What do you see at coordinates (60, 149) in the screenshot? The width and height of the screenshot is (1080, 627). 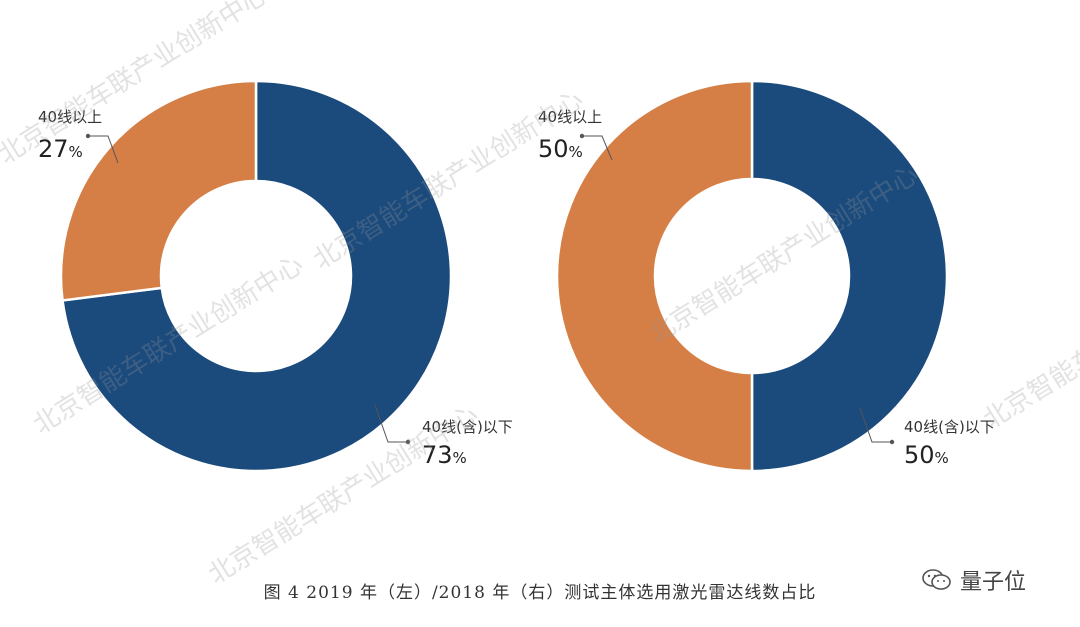 I see `percent-label: 27%` at bounding box center [60, 149].